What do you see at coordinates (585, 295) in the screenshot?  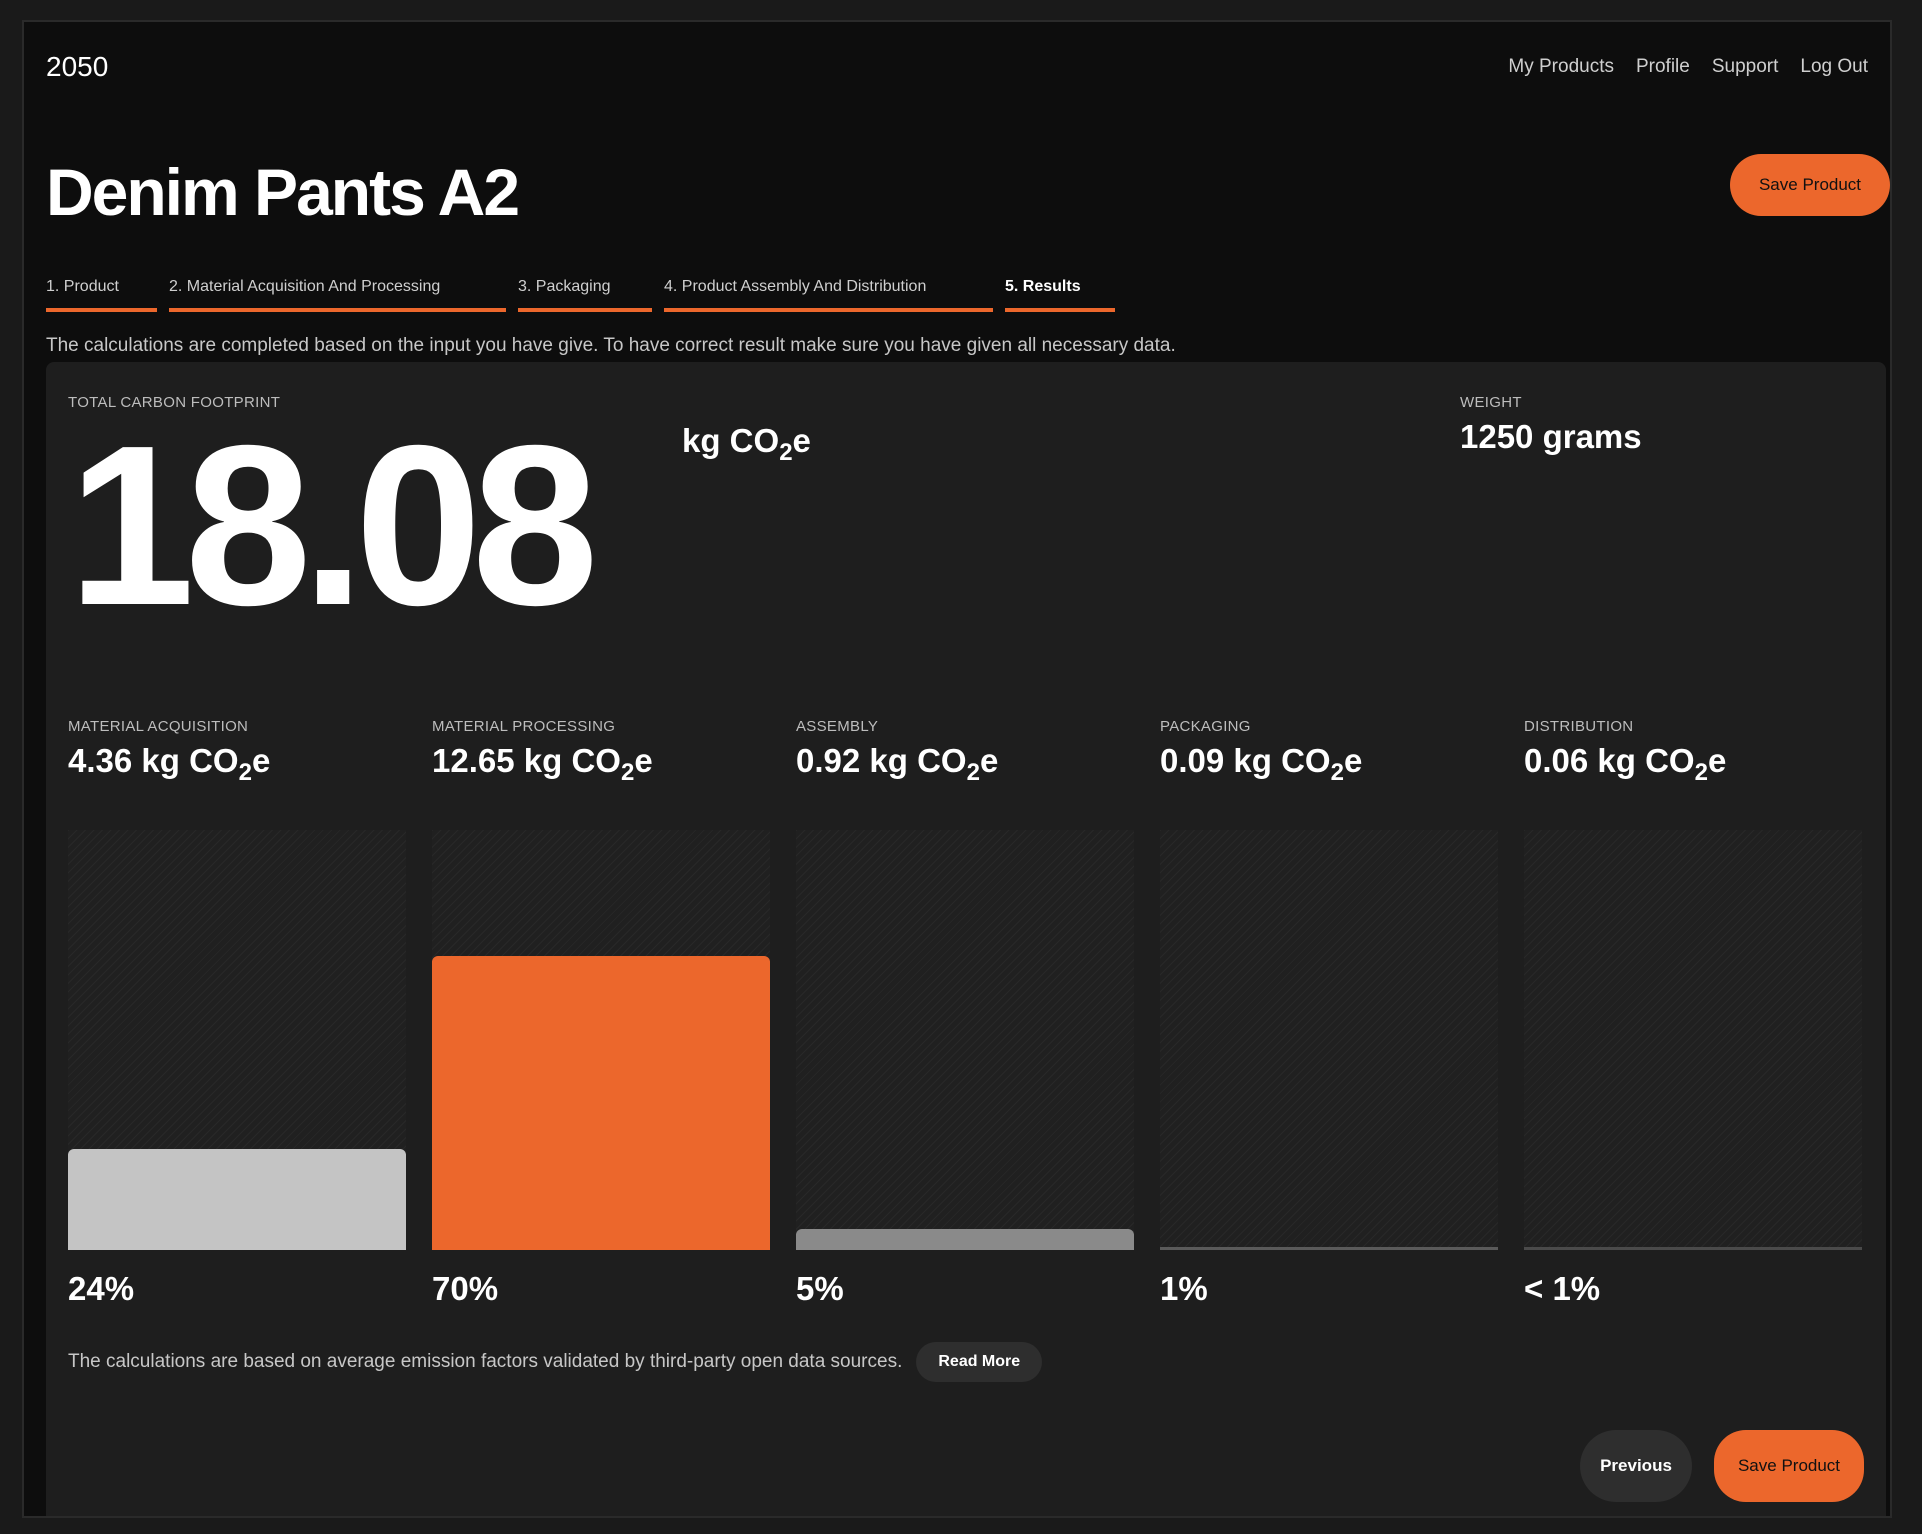 I see `tab-packaging: 3. Packaging` at bounding box center [585, 295].